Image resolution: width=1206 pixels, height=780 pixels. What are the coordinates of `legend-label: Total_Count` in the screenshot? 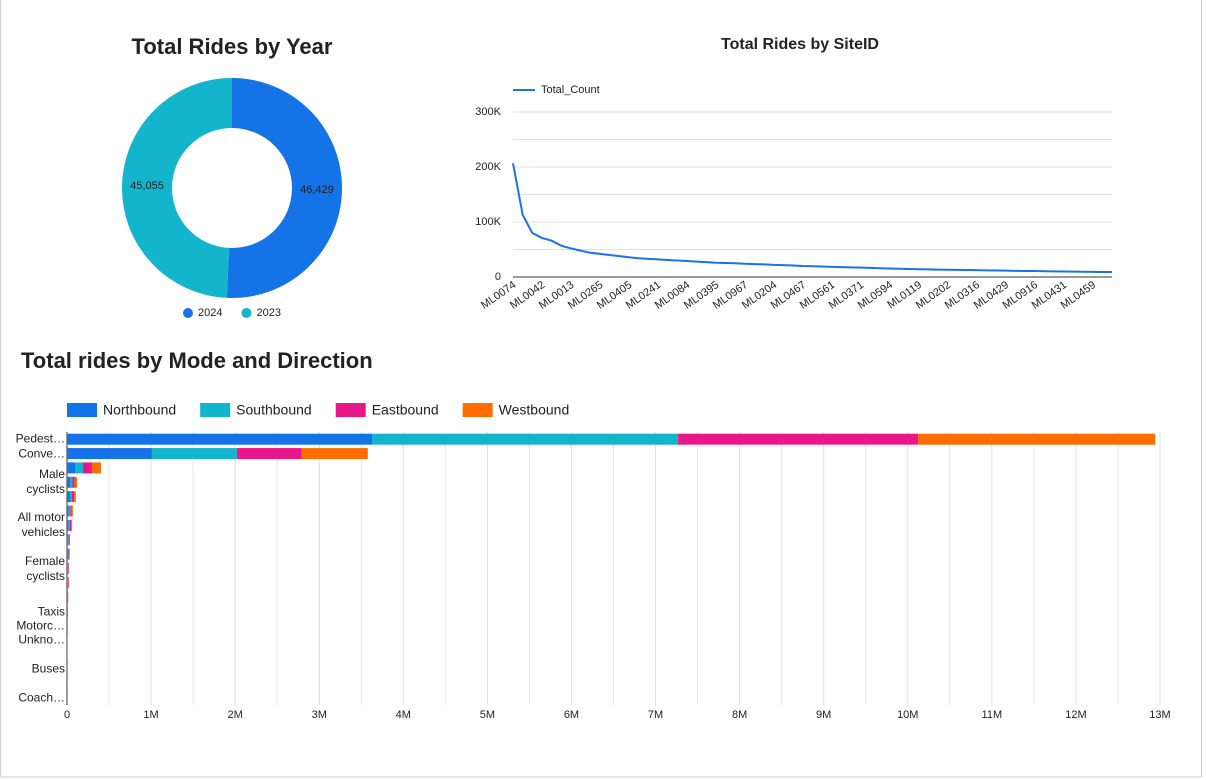 It's located at (570, 90).